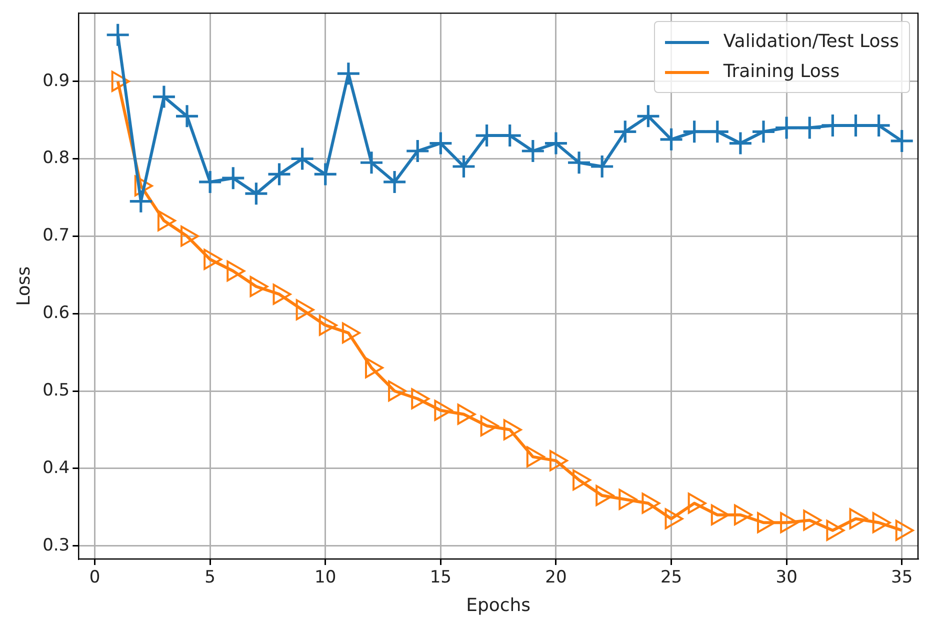  What do you see at coordinates (56, 545) in the screenshot?
I see `y-tick-label: 0.3` at bounding box center [56, 545].